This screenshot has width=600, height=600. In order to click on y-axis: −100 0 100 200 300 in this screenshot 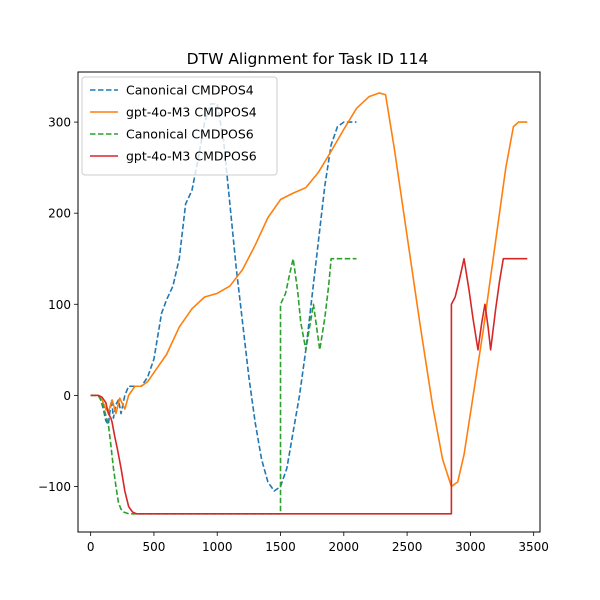, I will do `click(58, 305)`.